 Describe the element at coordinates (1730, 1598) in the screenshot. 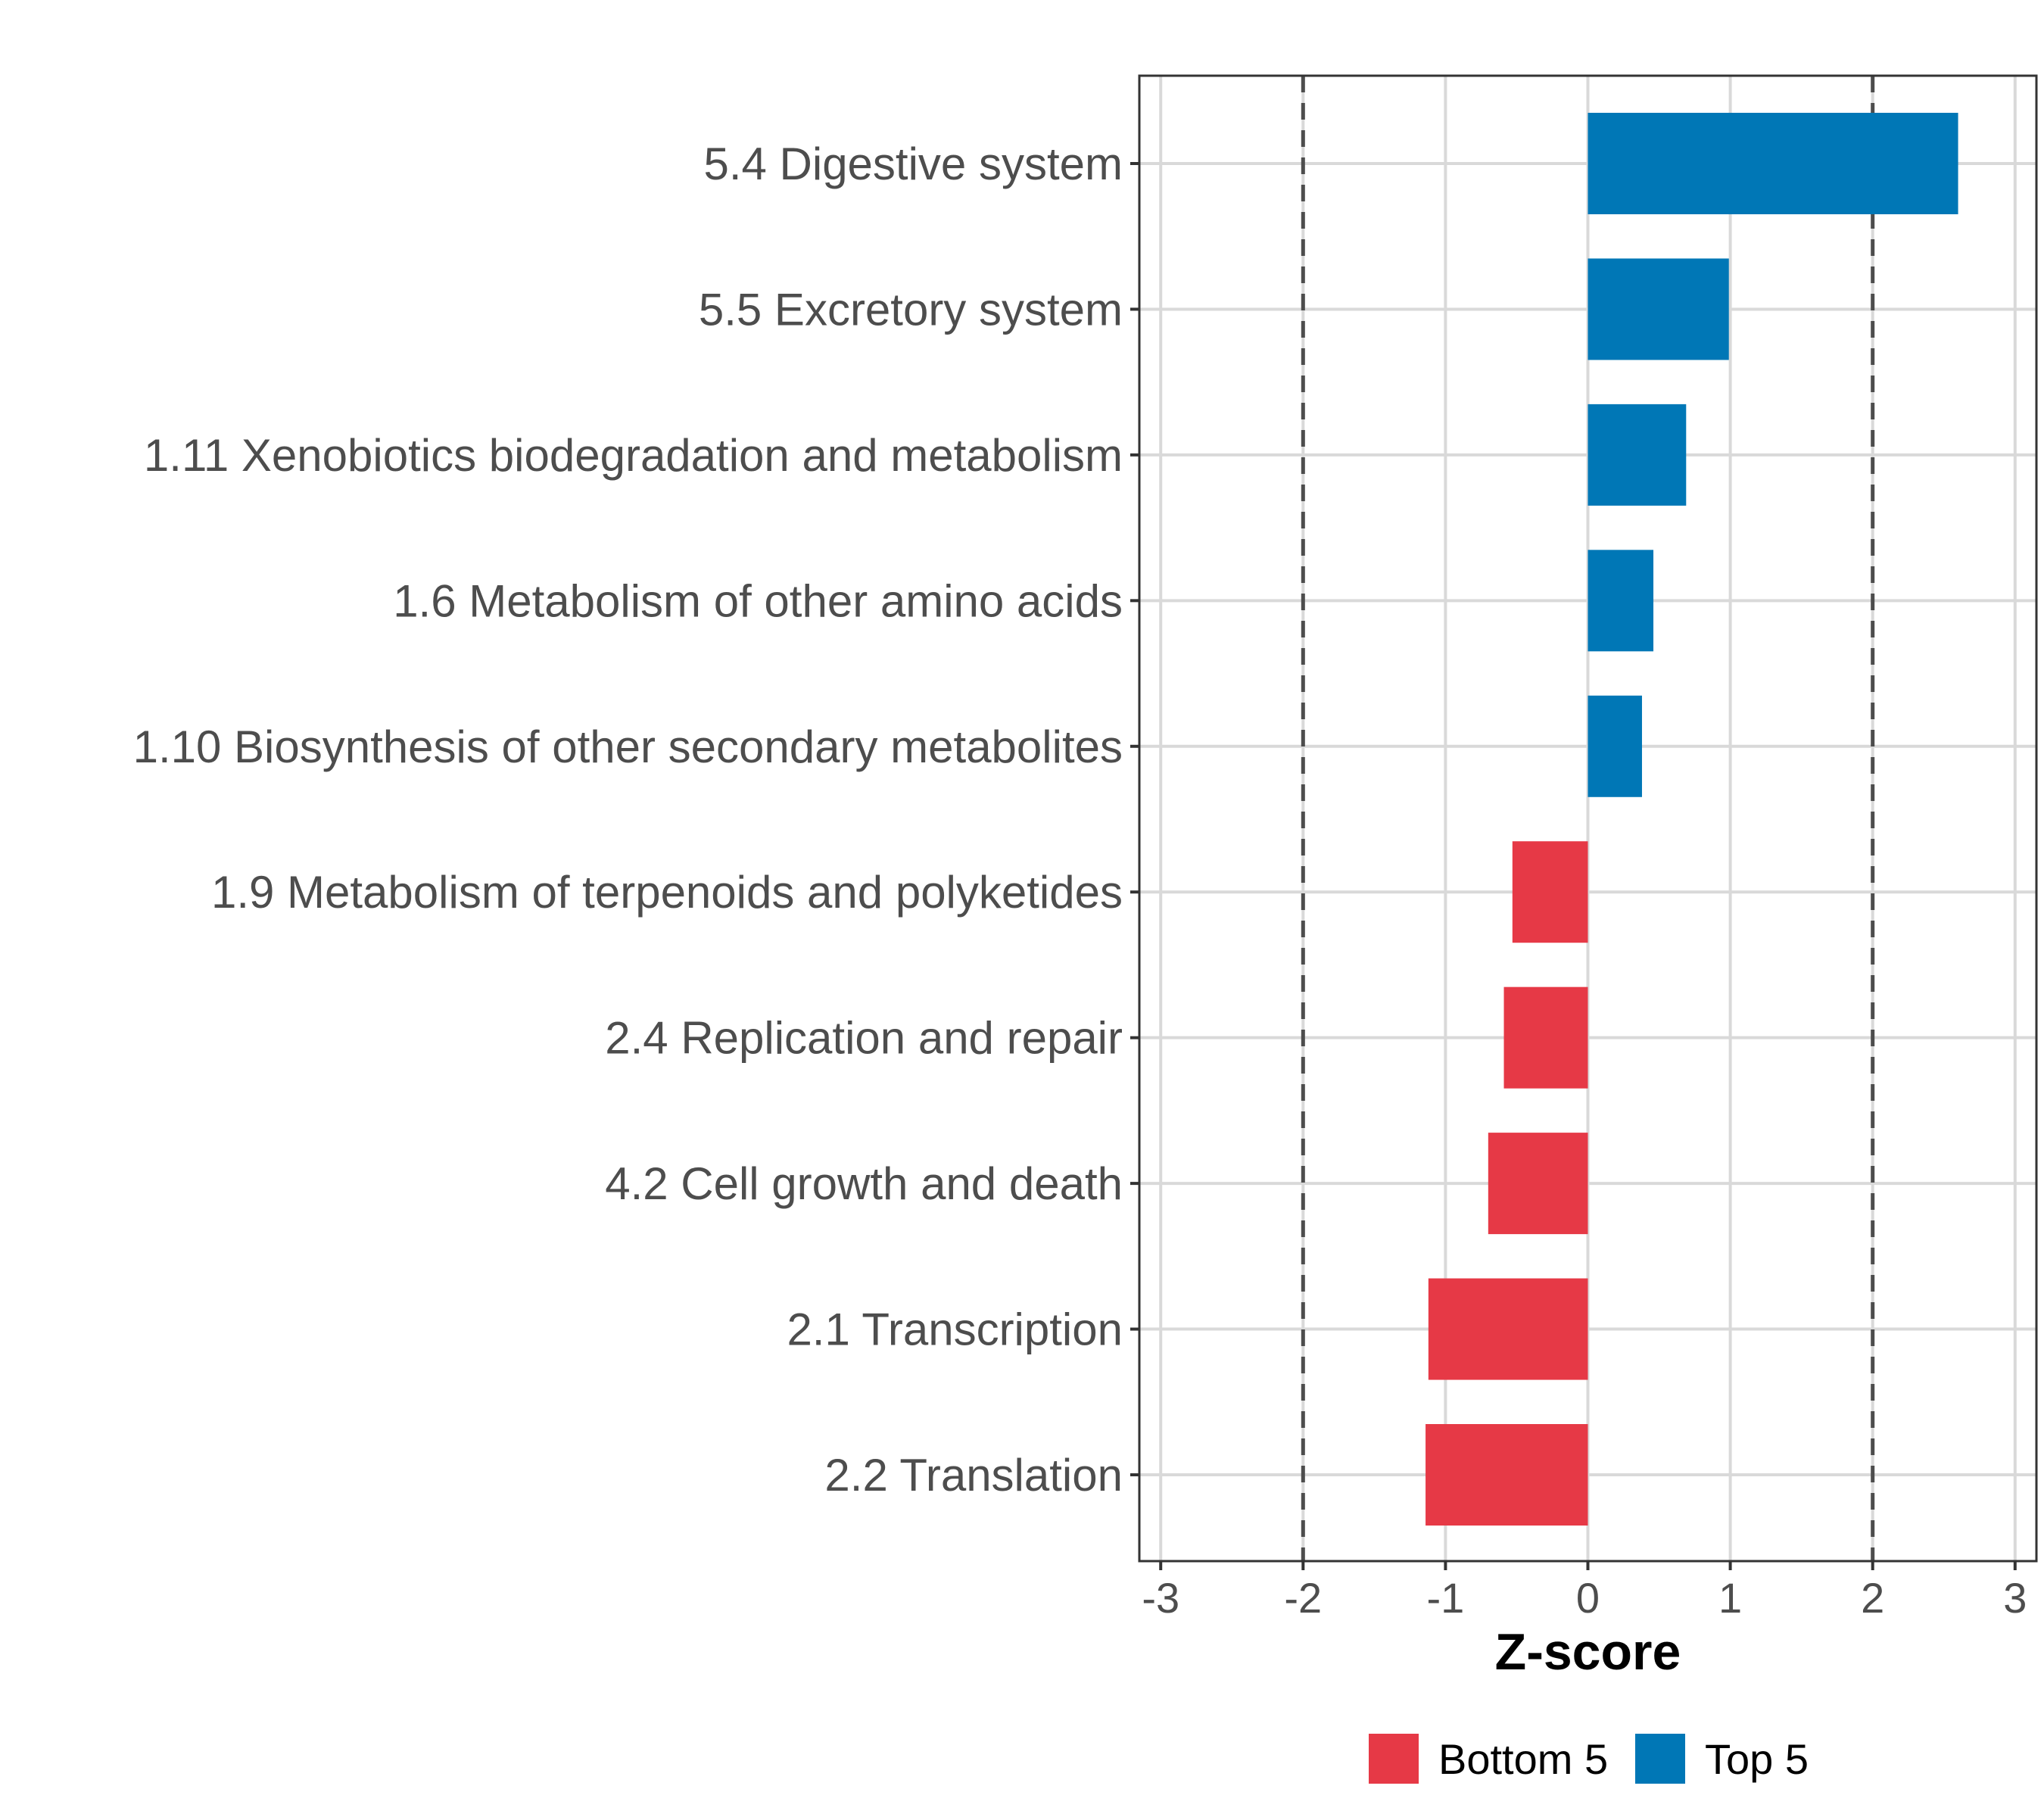

I see `x-tick-label: 1` at that location.